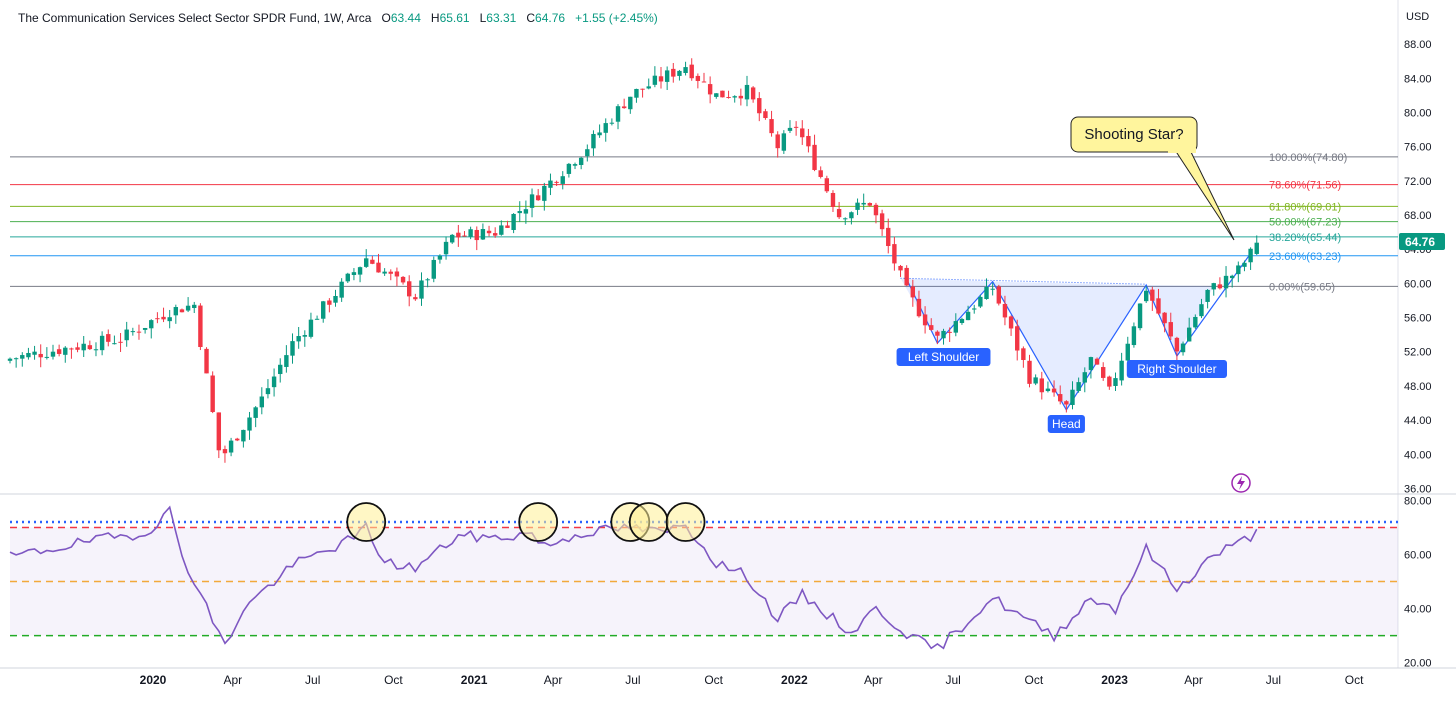  What do you see at coordinates (1418, 555) in the screenshot?
I see `rsi-tick-label: 60.00` at bounding box center [1418, 555].